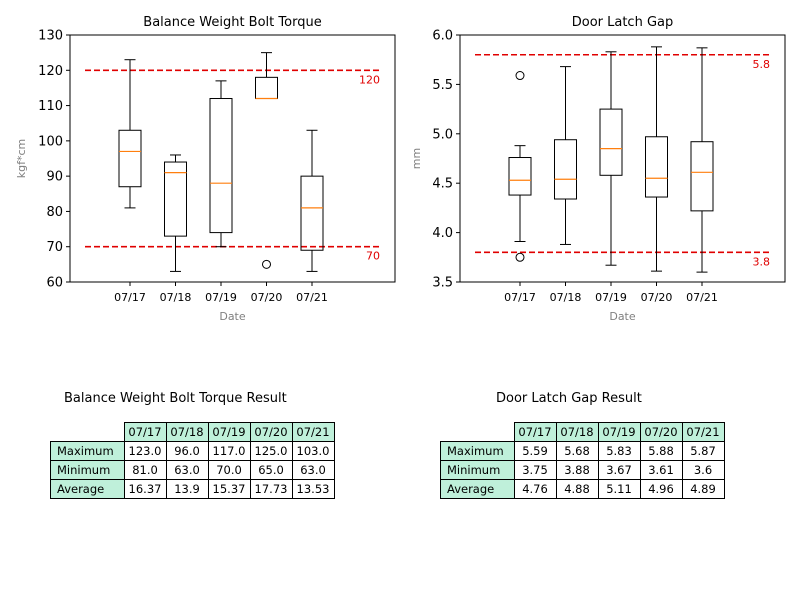 This screenshot has height=600, width=800. I want to click on table-cell: 125.0, so click(271, 451).